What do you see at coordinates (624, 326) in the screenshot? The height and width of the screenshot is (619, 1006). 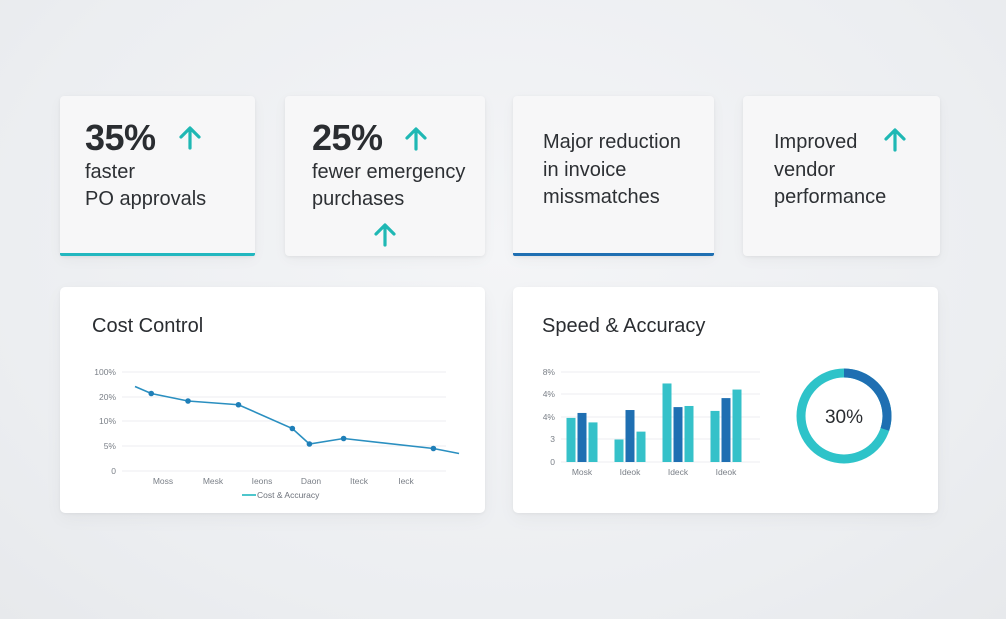 I see `chart-title: Speed & Accuracy` at bounding box center [624, 326].